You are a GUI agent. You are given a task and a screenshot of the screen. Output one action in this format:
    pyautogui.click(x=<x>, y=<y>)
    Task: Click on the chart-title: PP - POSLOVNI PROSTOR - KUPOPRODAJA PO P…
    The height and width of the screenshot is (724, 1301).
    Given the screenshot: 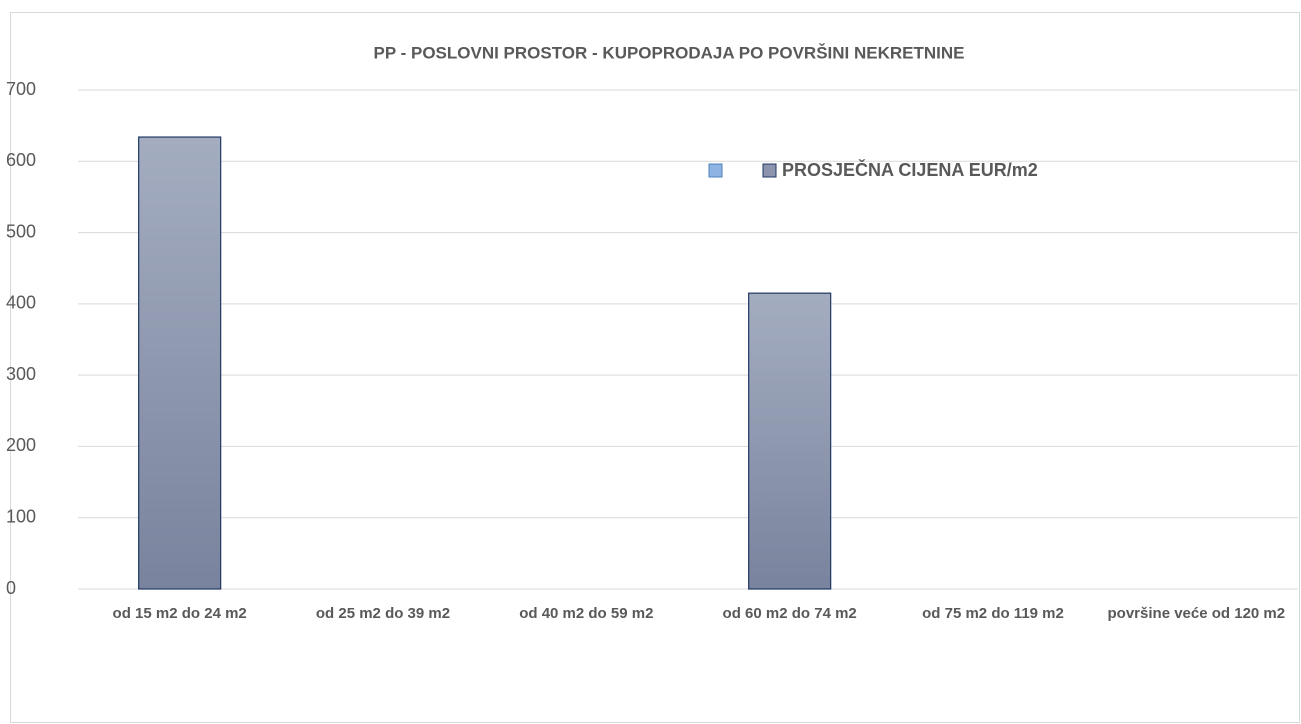 What is the action you would take?
    pyautogui.click(x=669, y=52)
    